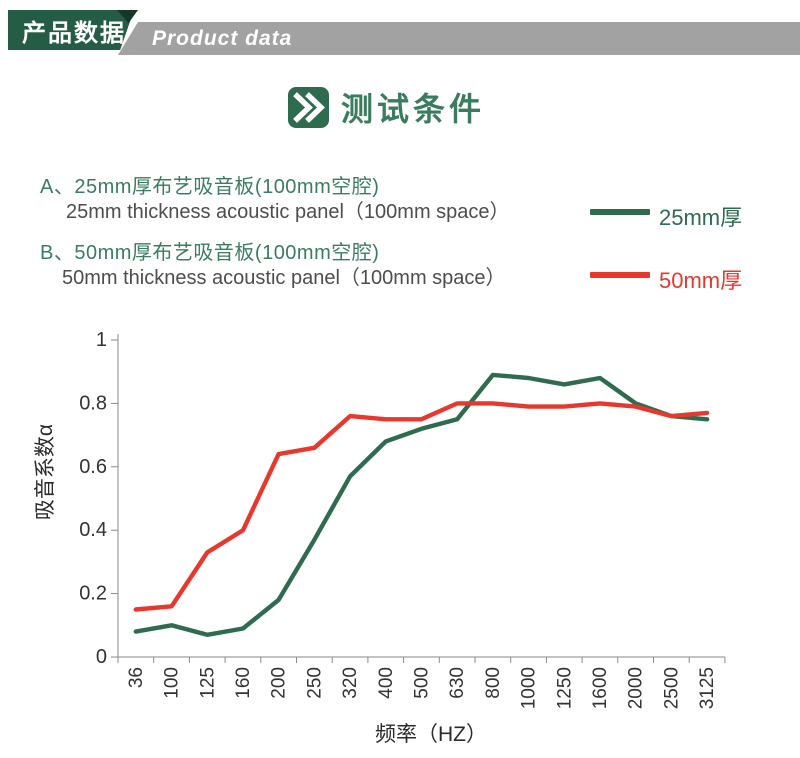 Image resolution: width=800 pixels, height=758 pixels. I want to click on x-tick-label: 100, so click(172, 683).